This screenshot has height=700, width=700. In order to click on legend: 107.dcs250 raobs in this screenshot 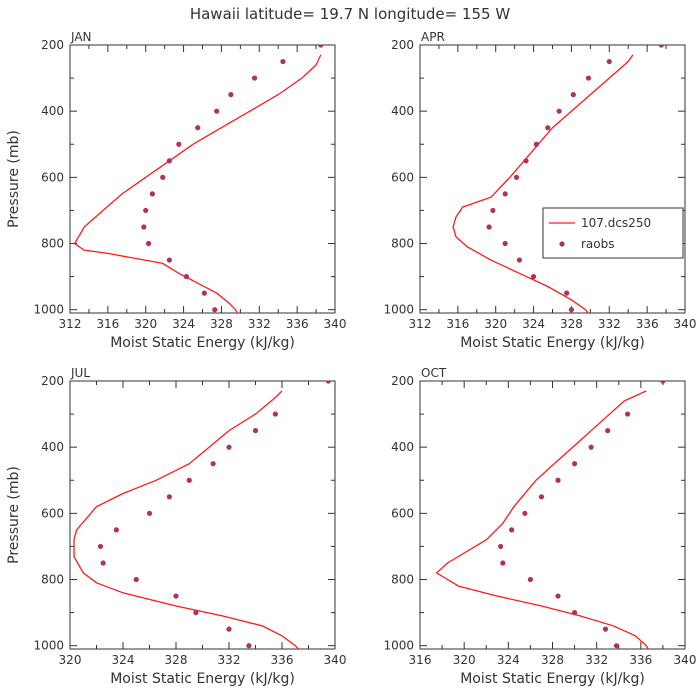, I will do `click(613, 233)`.